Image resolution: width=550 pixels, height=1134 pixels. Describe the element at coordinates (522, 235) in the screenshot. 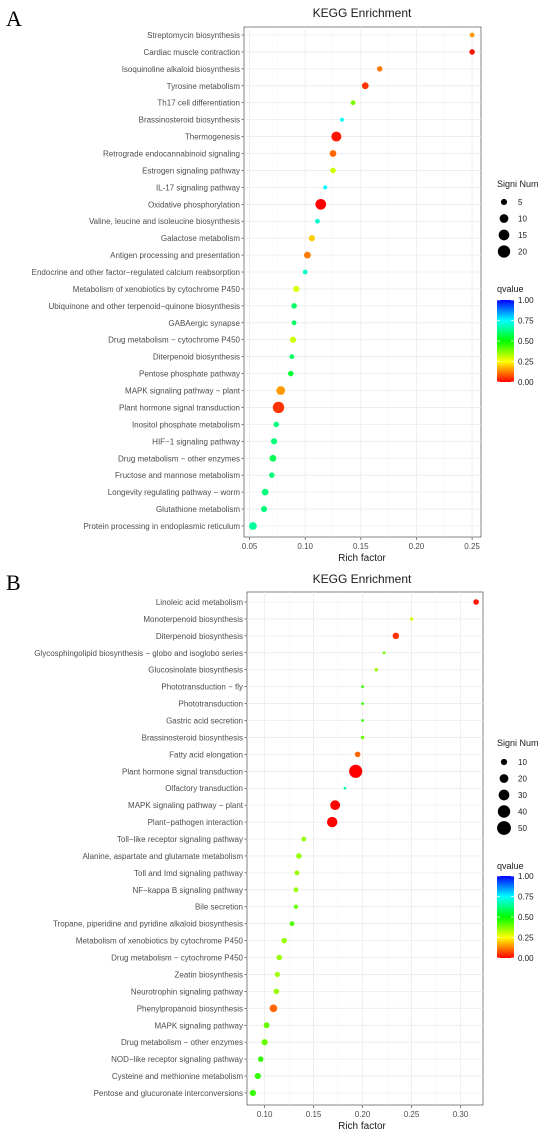

I see `size-legend-label: 15` at that location.